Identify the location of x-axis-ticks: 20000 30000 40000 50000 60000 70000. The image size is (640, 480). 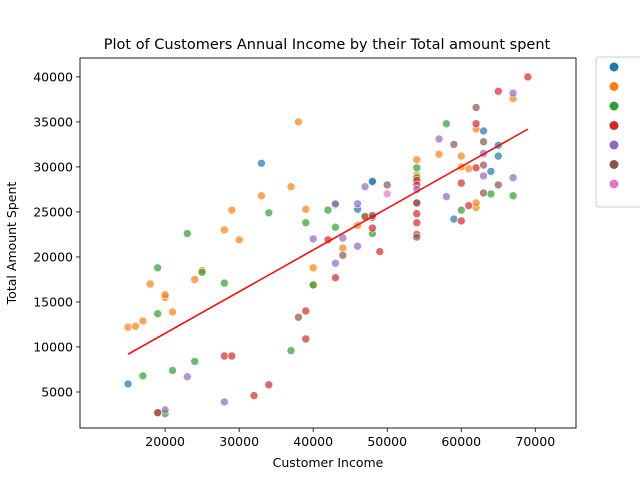
(350, 438).